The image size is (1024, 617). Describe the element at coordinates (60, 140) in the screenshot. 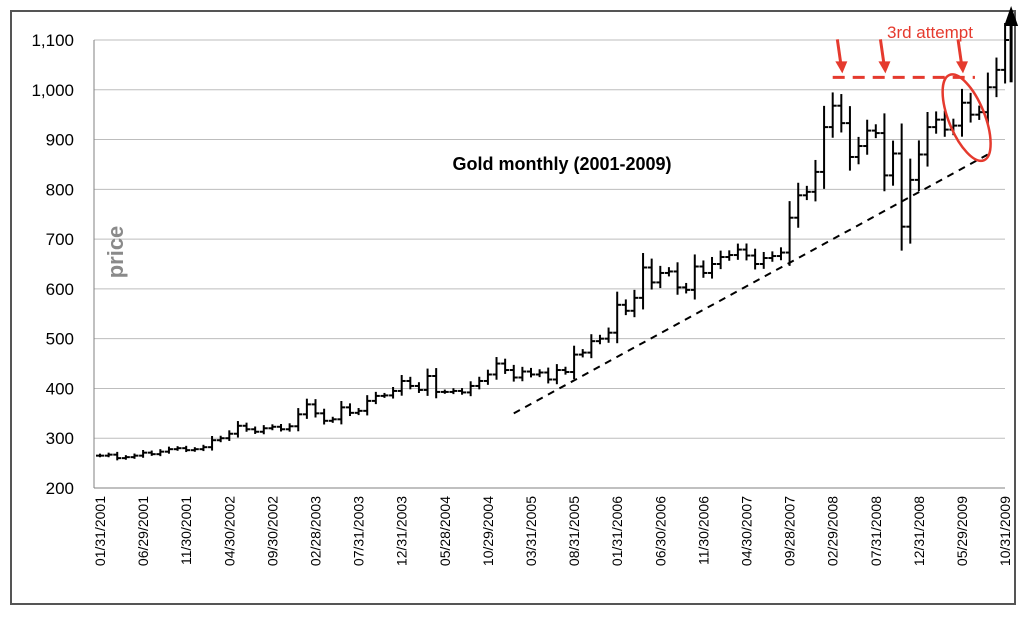

I see `y-tick-label: 900` at that location.